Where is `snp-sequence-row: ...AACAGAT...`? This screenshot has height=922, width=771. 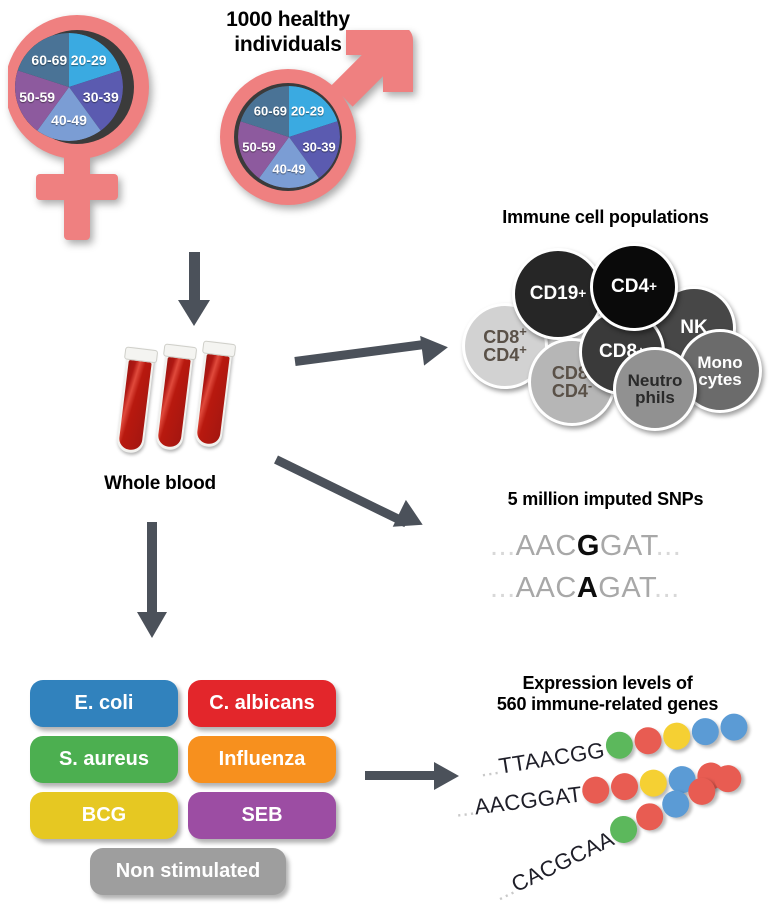
snp-sequence-row: ...AACAGAT... is located at coordinates (585, 588).